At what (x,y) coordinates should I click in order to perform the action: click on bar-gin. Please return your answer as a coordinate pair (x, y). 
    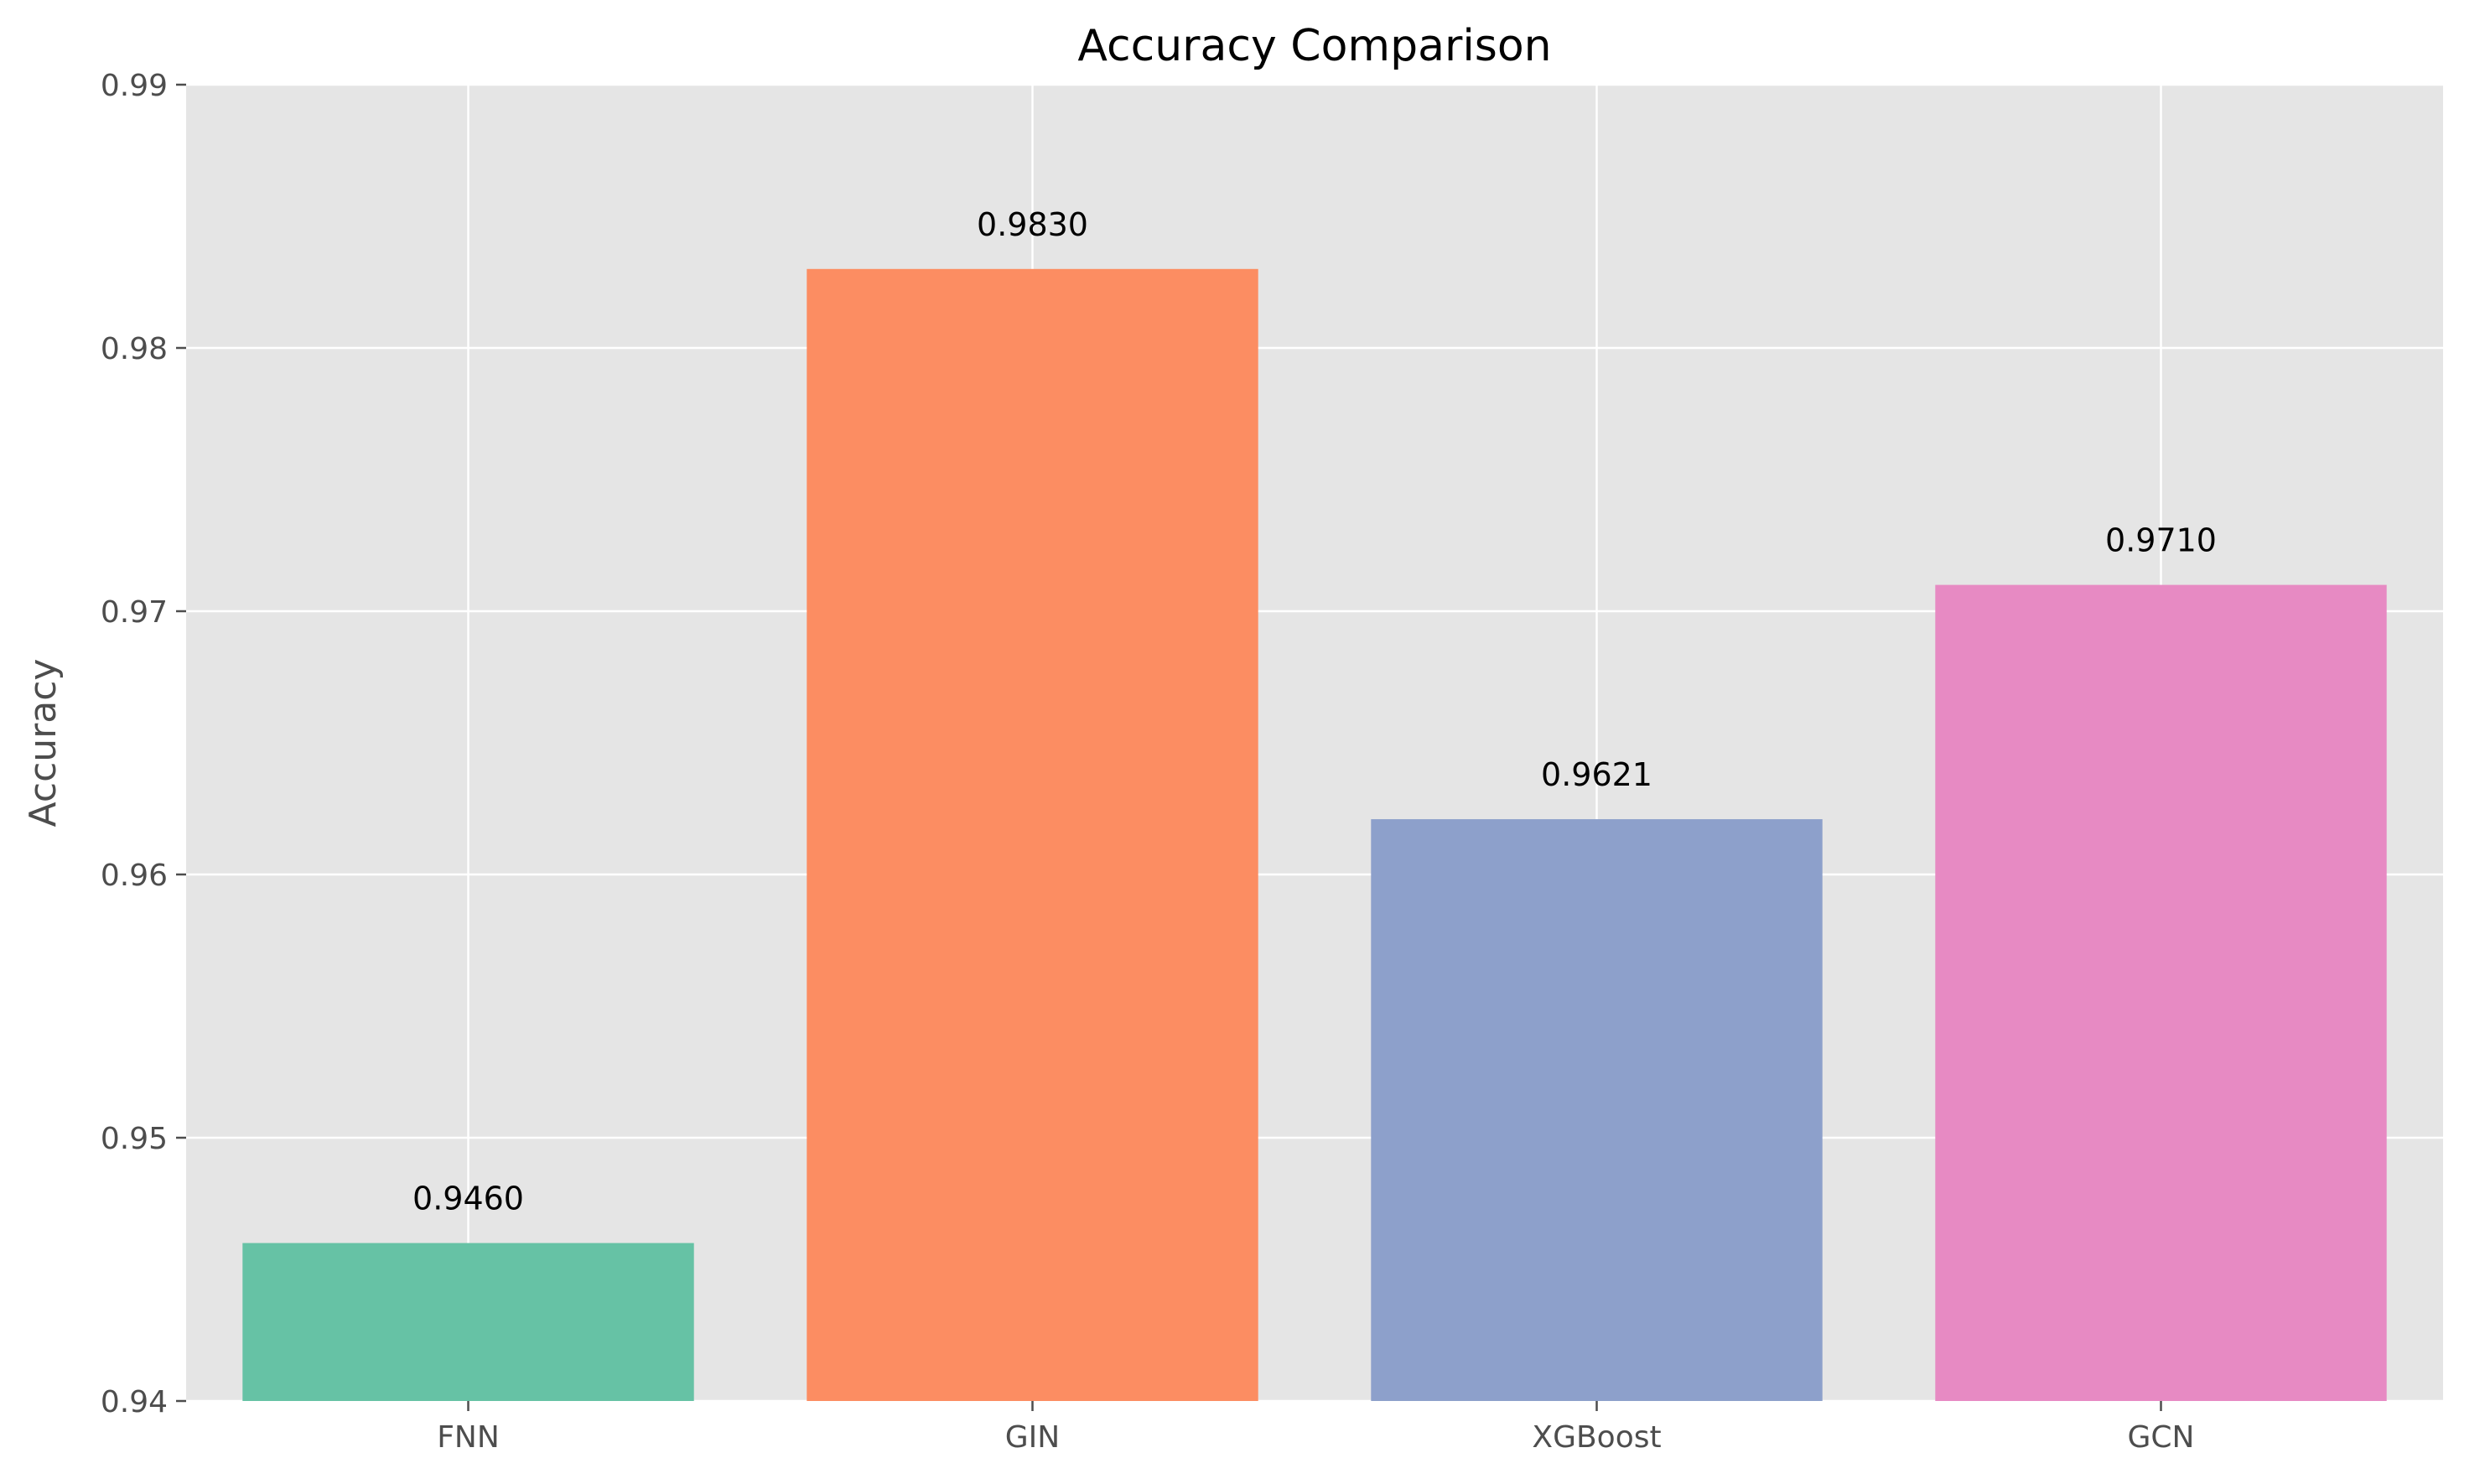
    Looking at the image, I should click on (1032, 834).